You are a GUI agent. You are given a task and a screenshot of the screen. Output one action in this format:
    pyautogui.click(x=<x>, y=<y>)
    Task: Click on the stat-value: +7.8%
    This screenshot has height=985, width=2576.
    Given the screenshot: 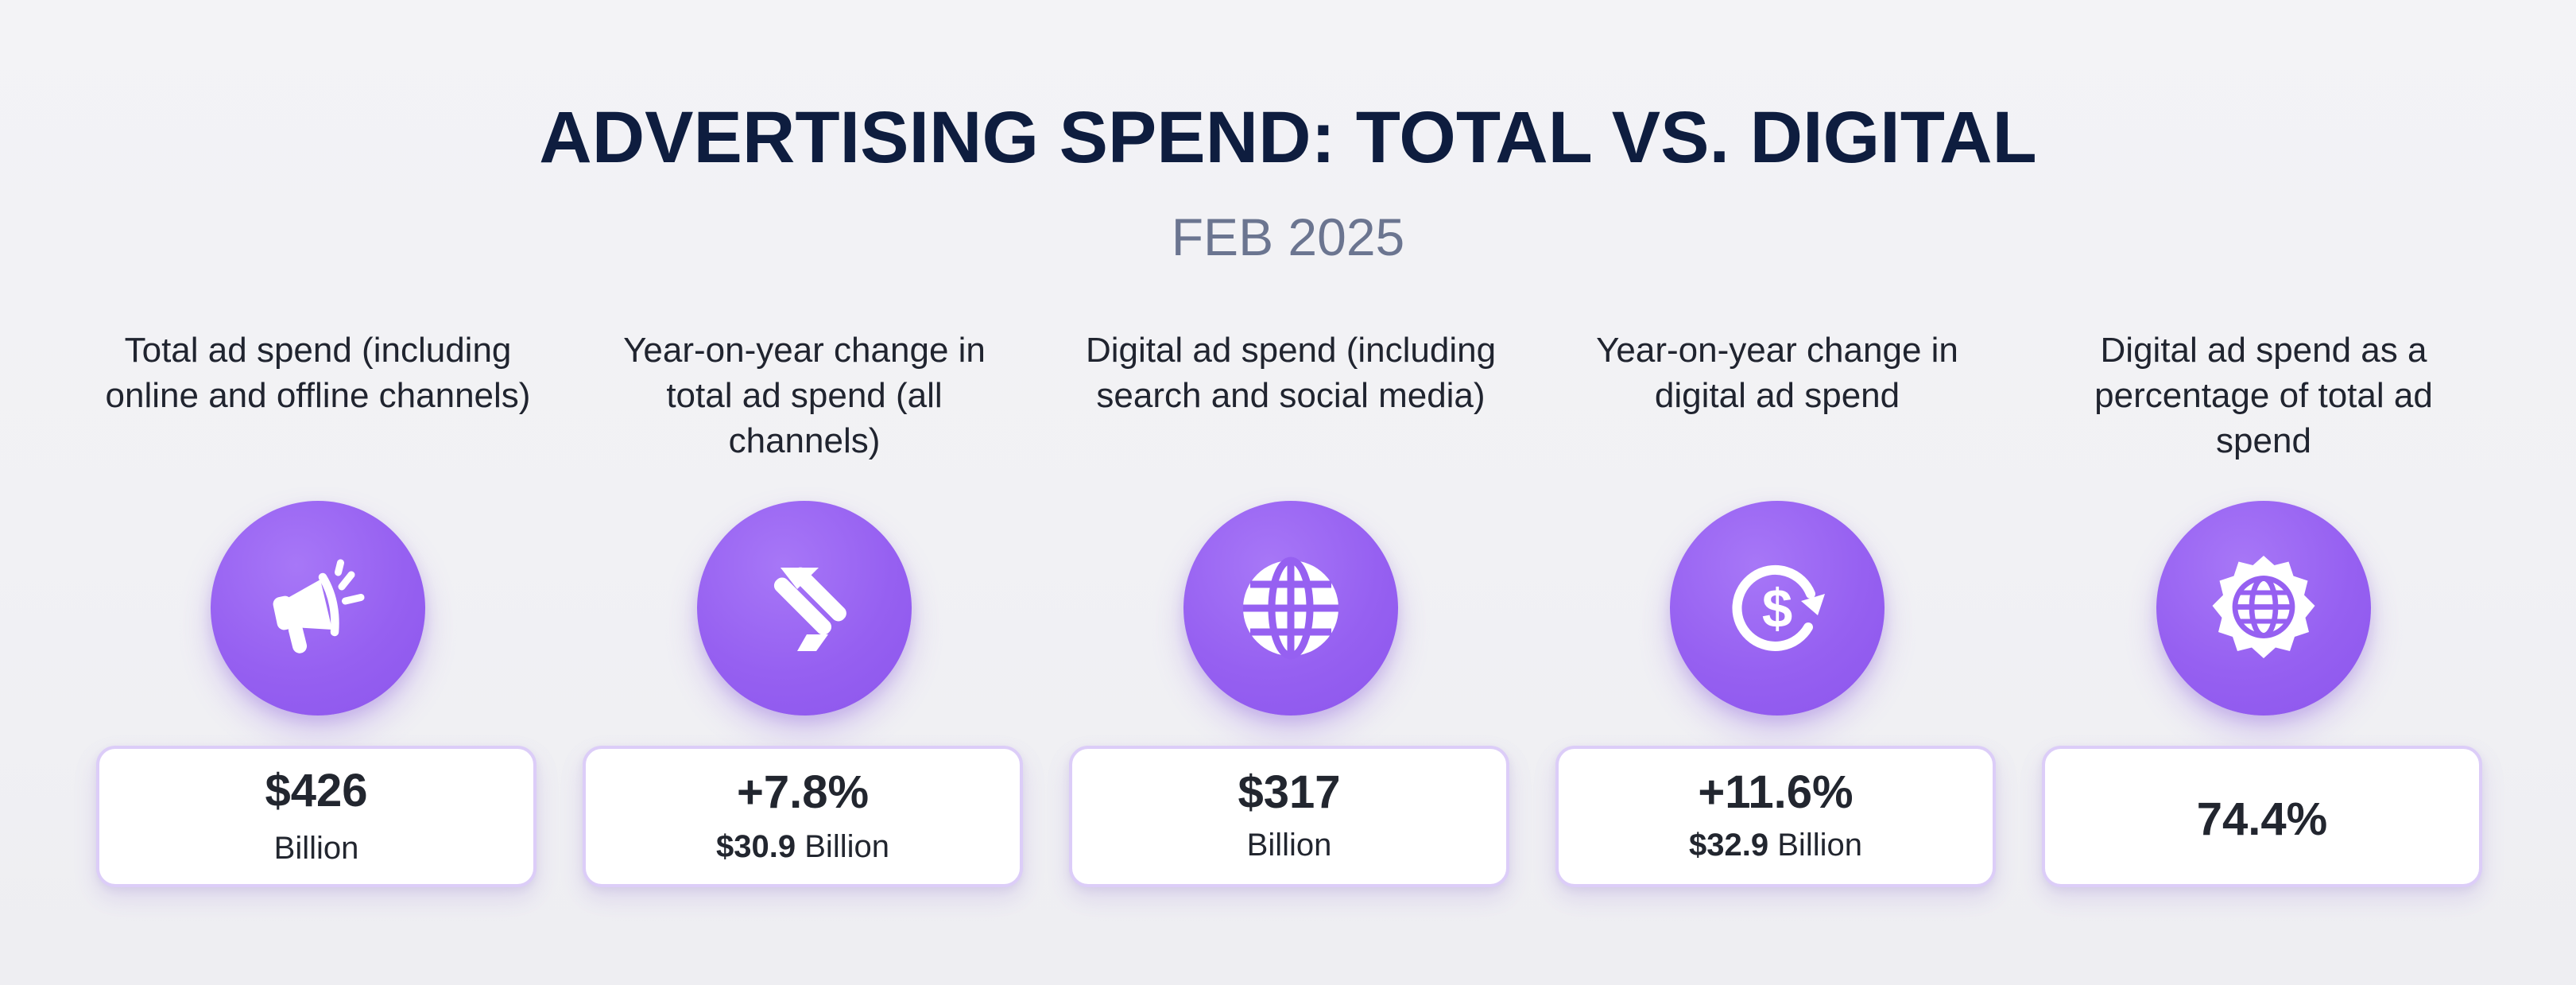 What is the action you would take?
    pyautogui.click(x=803, y=792)
    